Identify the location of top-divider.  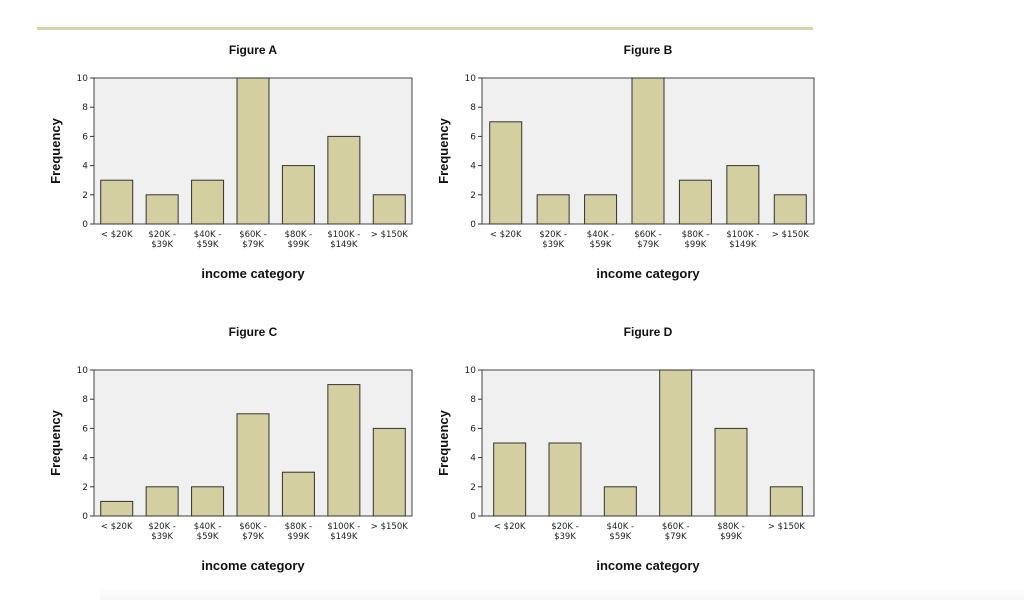
(425, 28).